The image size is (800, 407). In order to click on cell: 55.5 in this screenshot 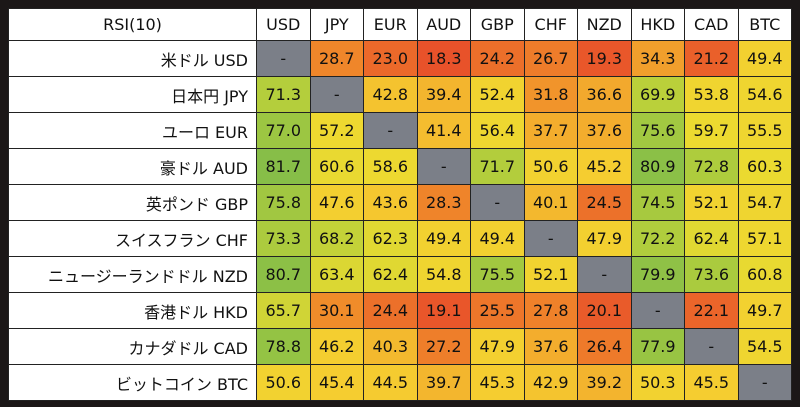, I will do `click(764, 130)`.